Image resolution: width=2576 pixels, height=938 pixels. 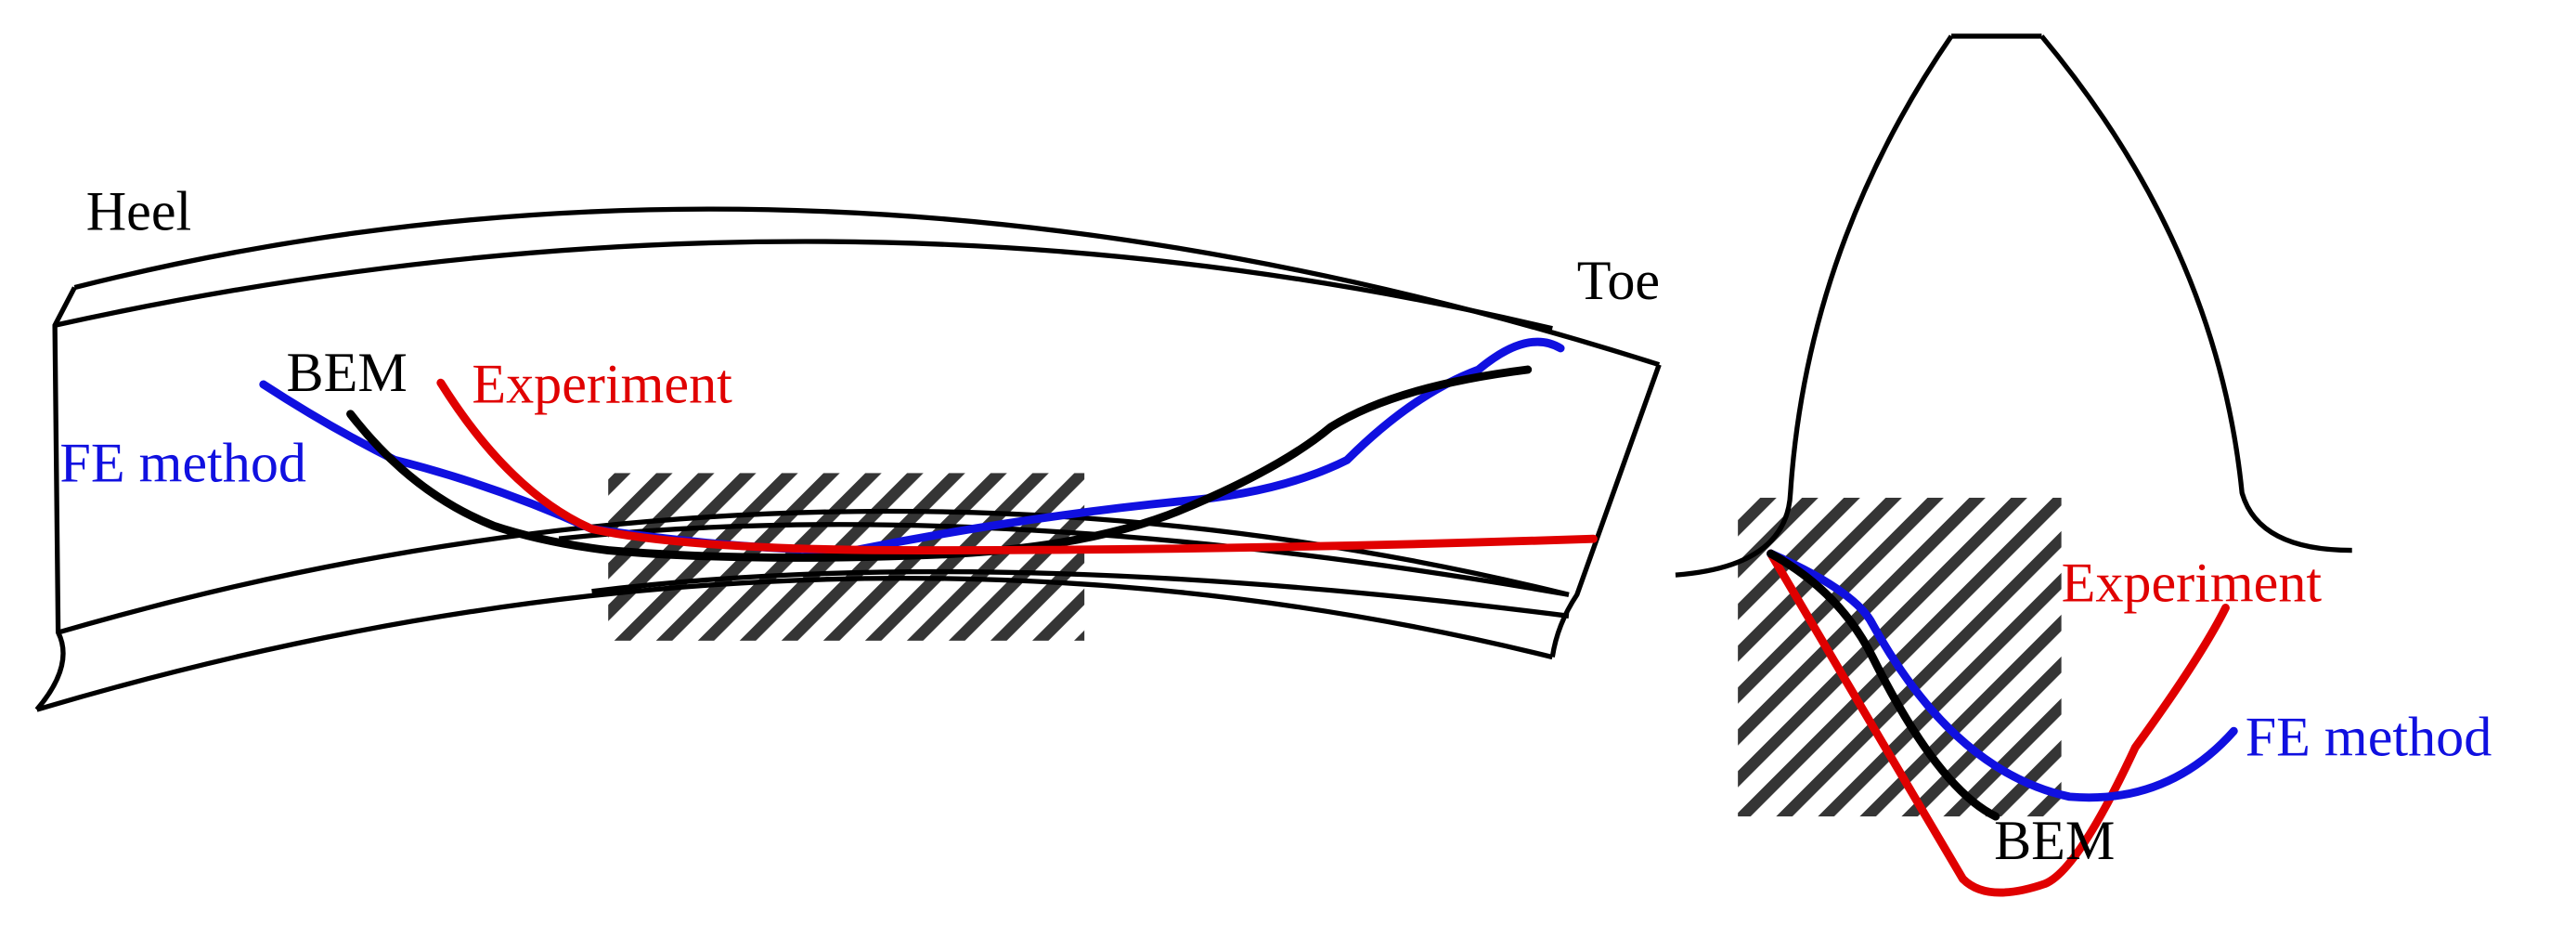 What do you see at coordinates (138, 212) in the screenshot?
I see `label: Heel` at bounding box center [138, 212].